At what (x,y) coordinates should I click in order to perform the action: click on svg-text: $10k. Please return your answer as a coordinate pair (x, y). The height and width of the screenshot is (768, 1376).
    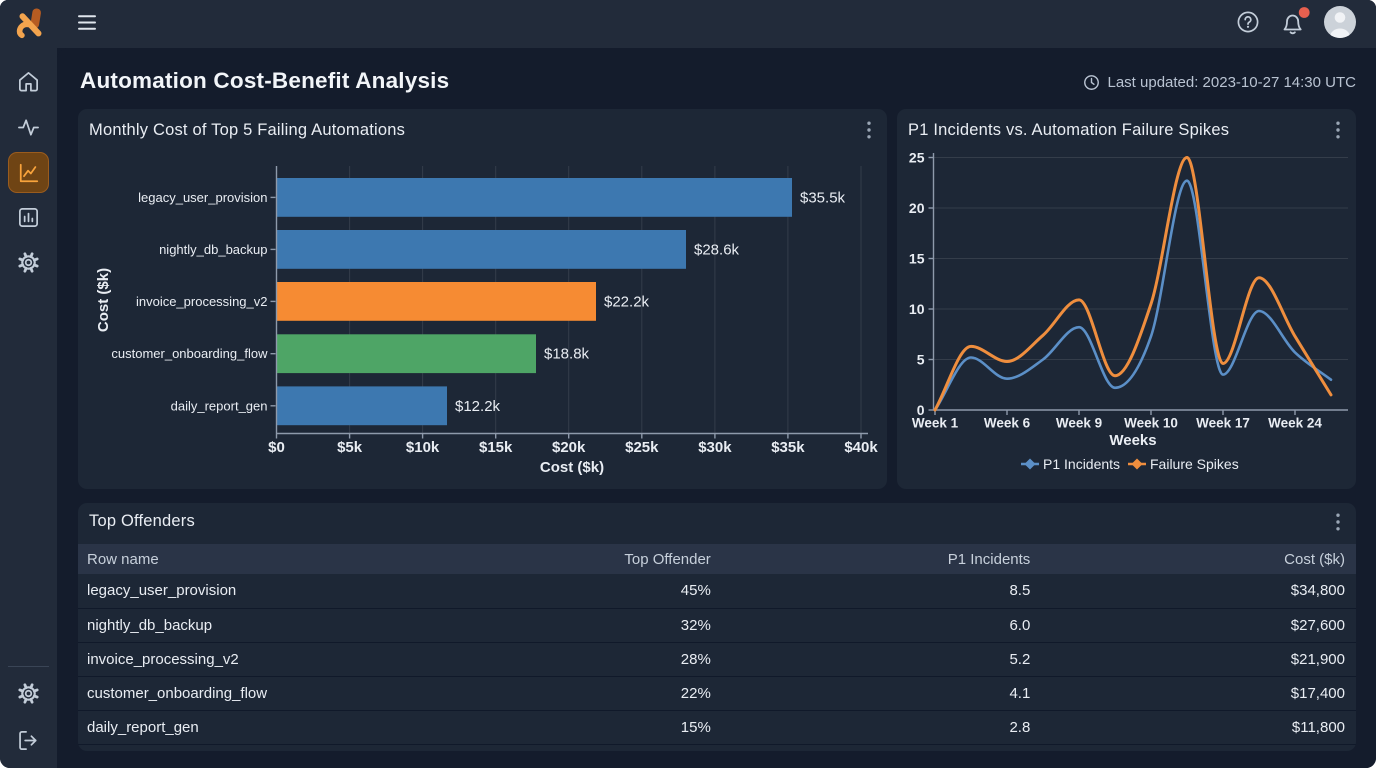
    Looking at the image, I should click on (423, 447).